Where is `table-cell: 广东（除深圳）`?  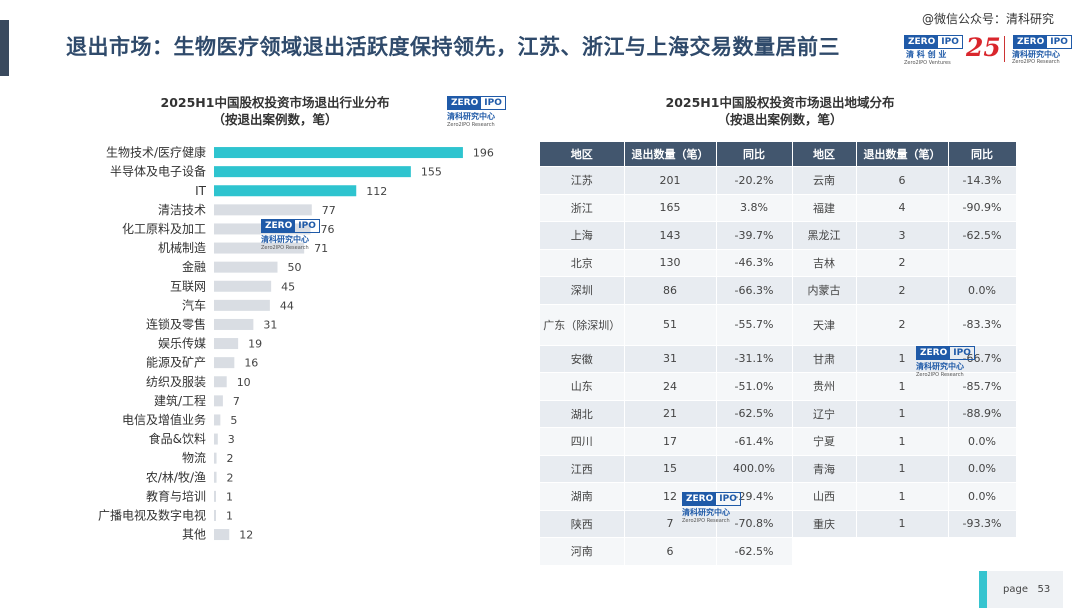
table-cell: 广东（除深圳） is located at coordinates (582, 324).